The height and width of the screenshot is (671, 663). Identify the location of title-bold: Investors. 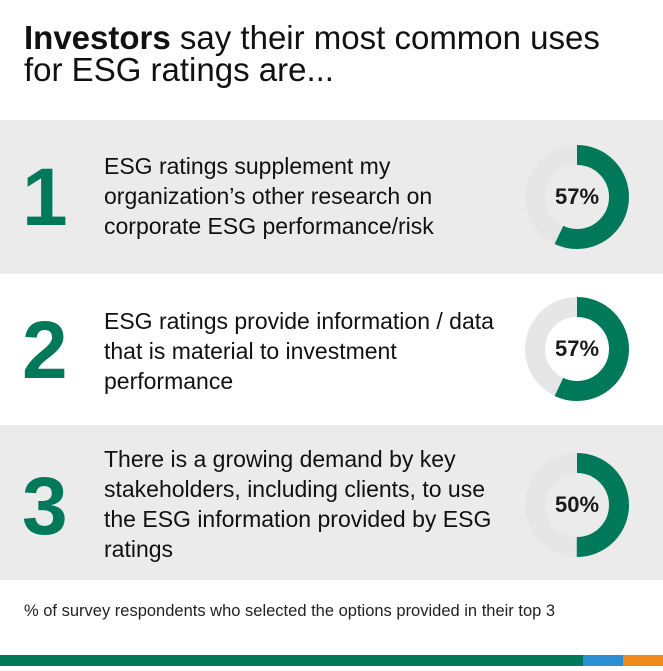
(97, 37).